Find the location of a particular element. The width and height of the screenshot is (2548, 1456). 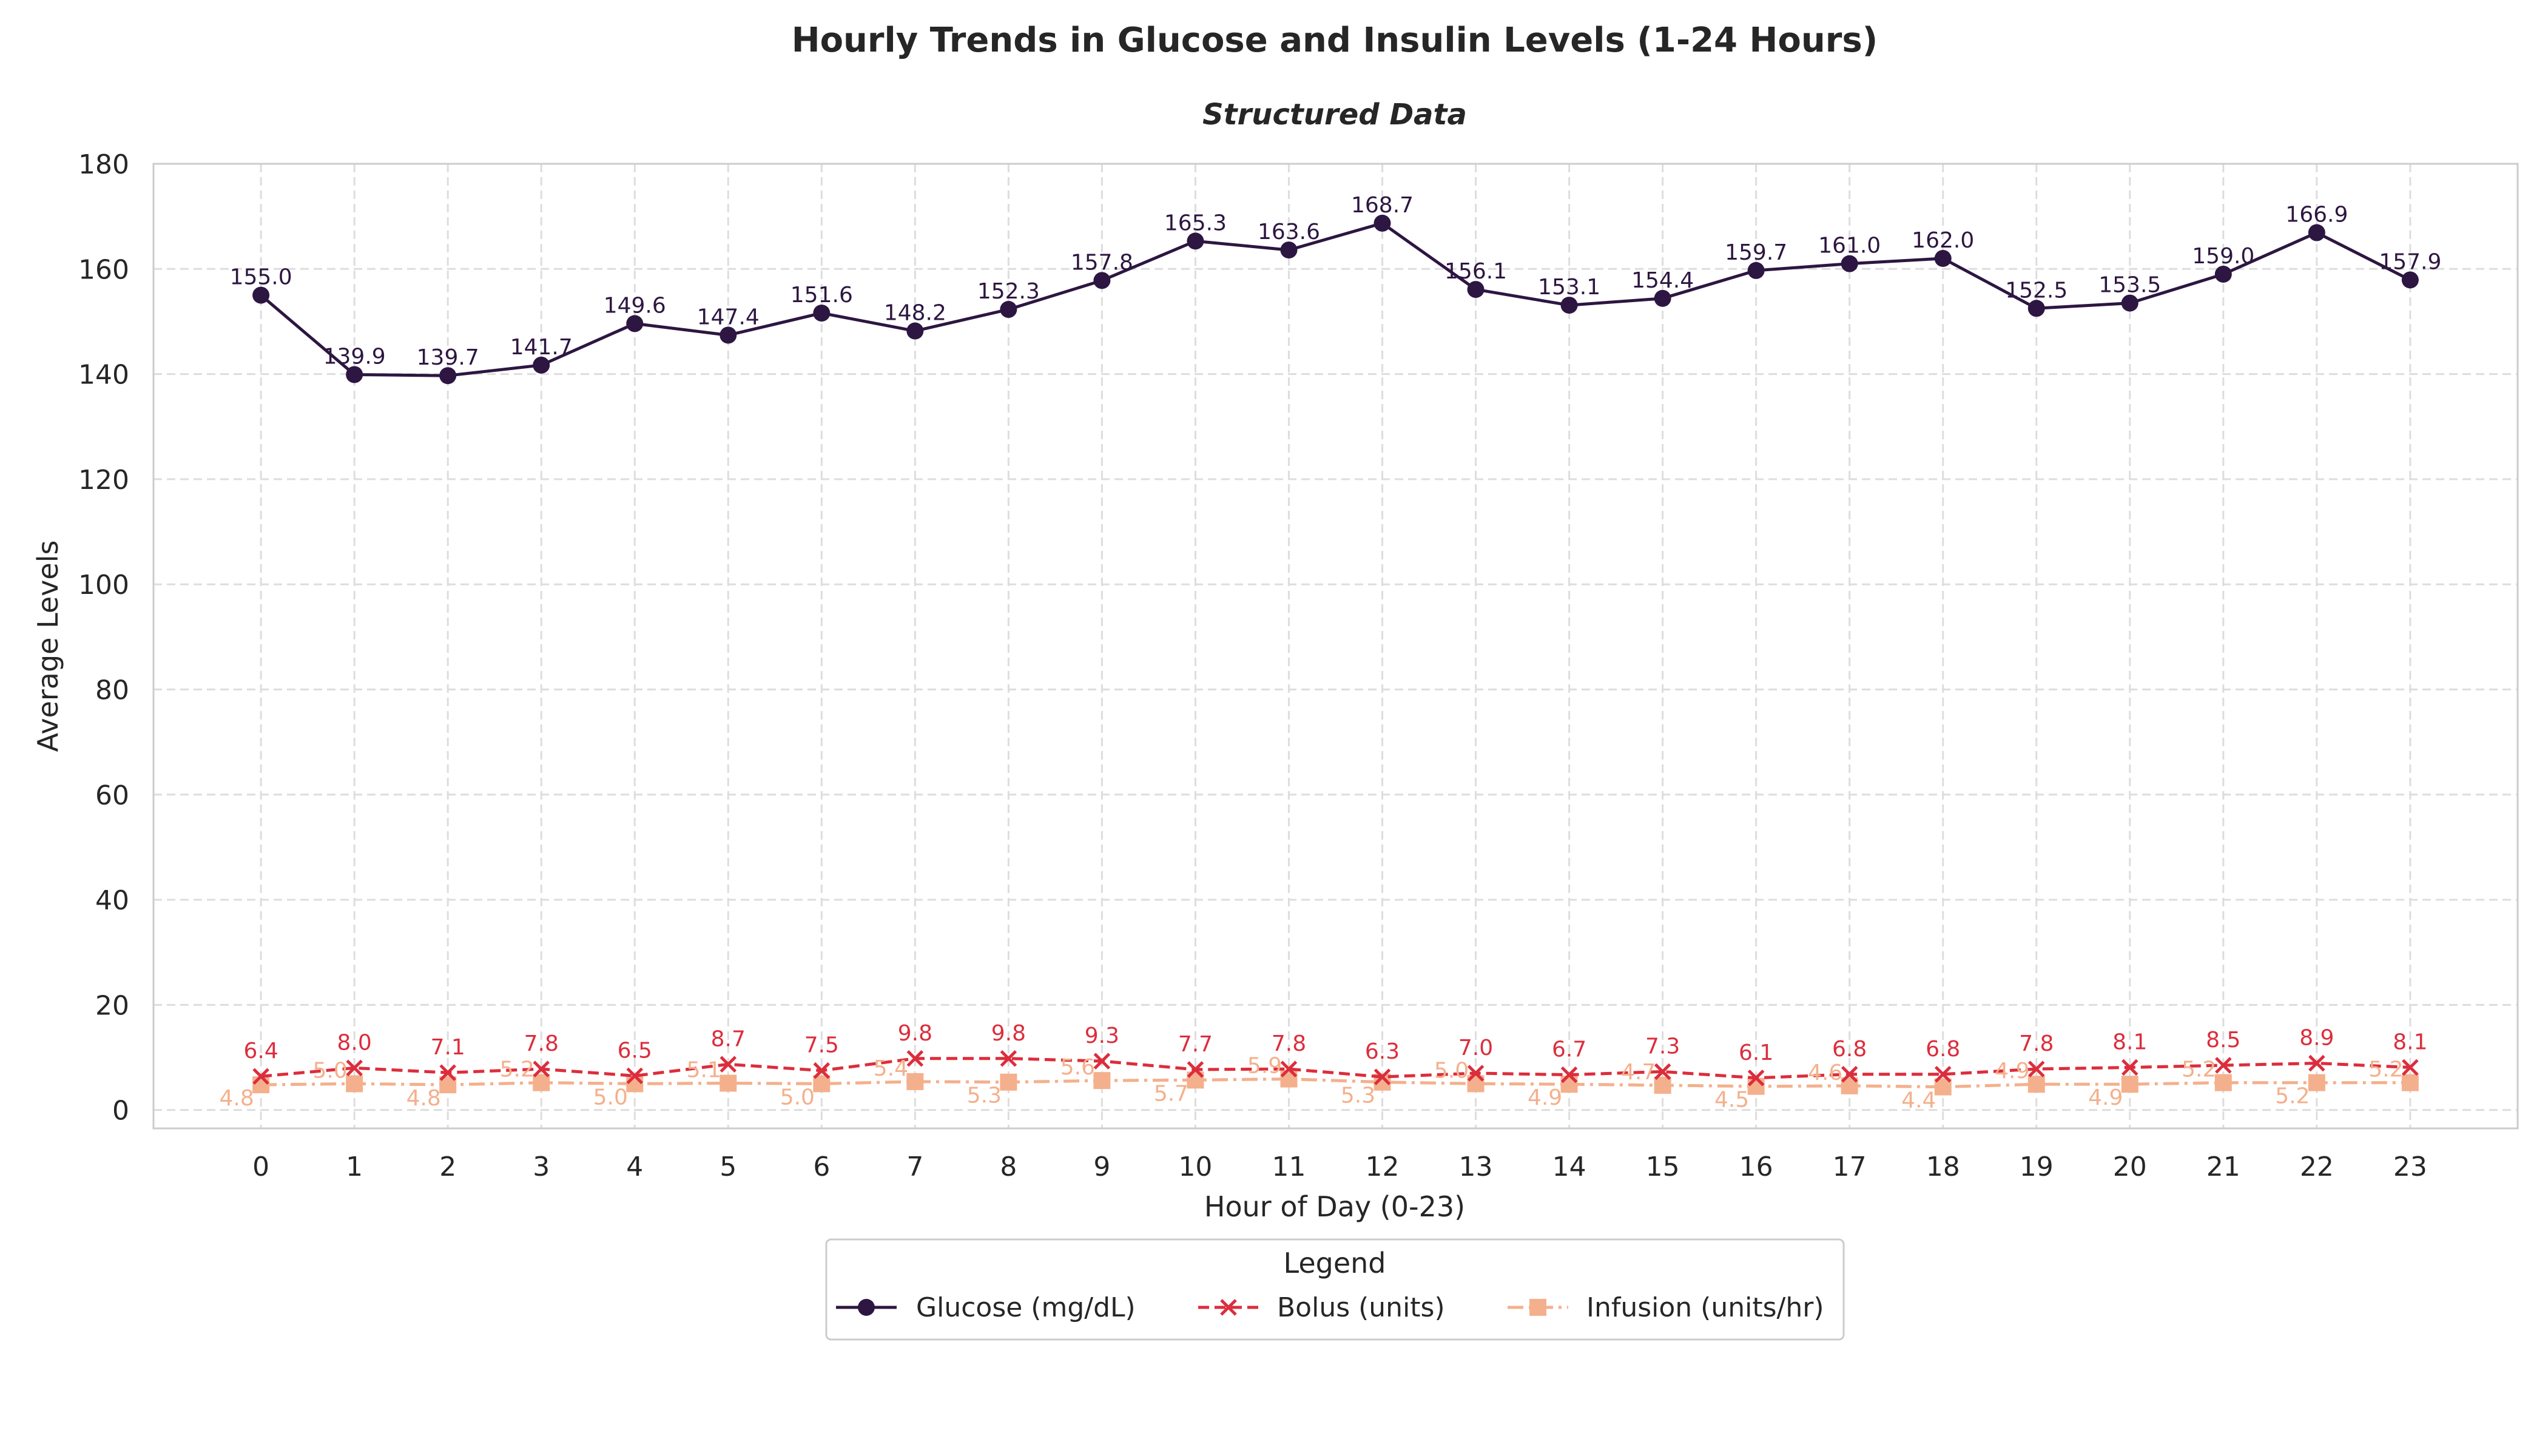

data-label: 8.0 is located at coordinates (354, 1042).